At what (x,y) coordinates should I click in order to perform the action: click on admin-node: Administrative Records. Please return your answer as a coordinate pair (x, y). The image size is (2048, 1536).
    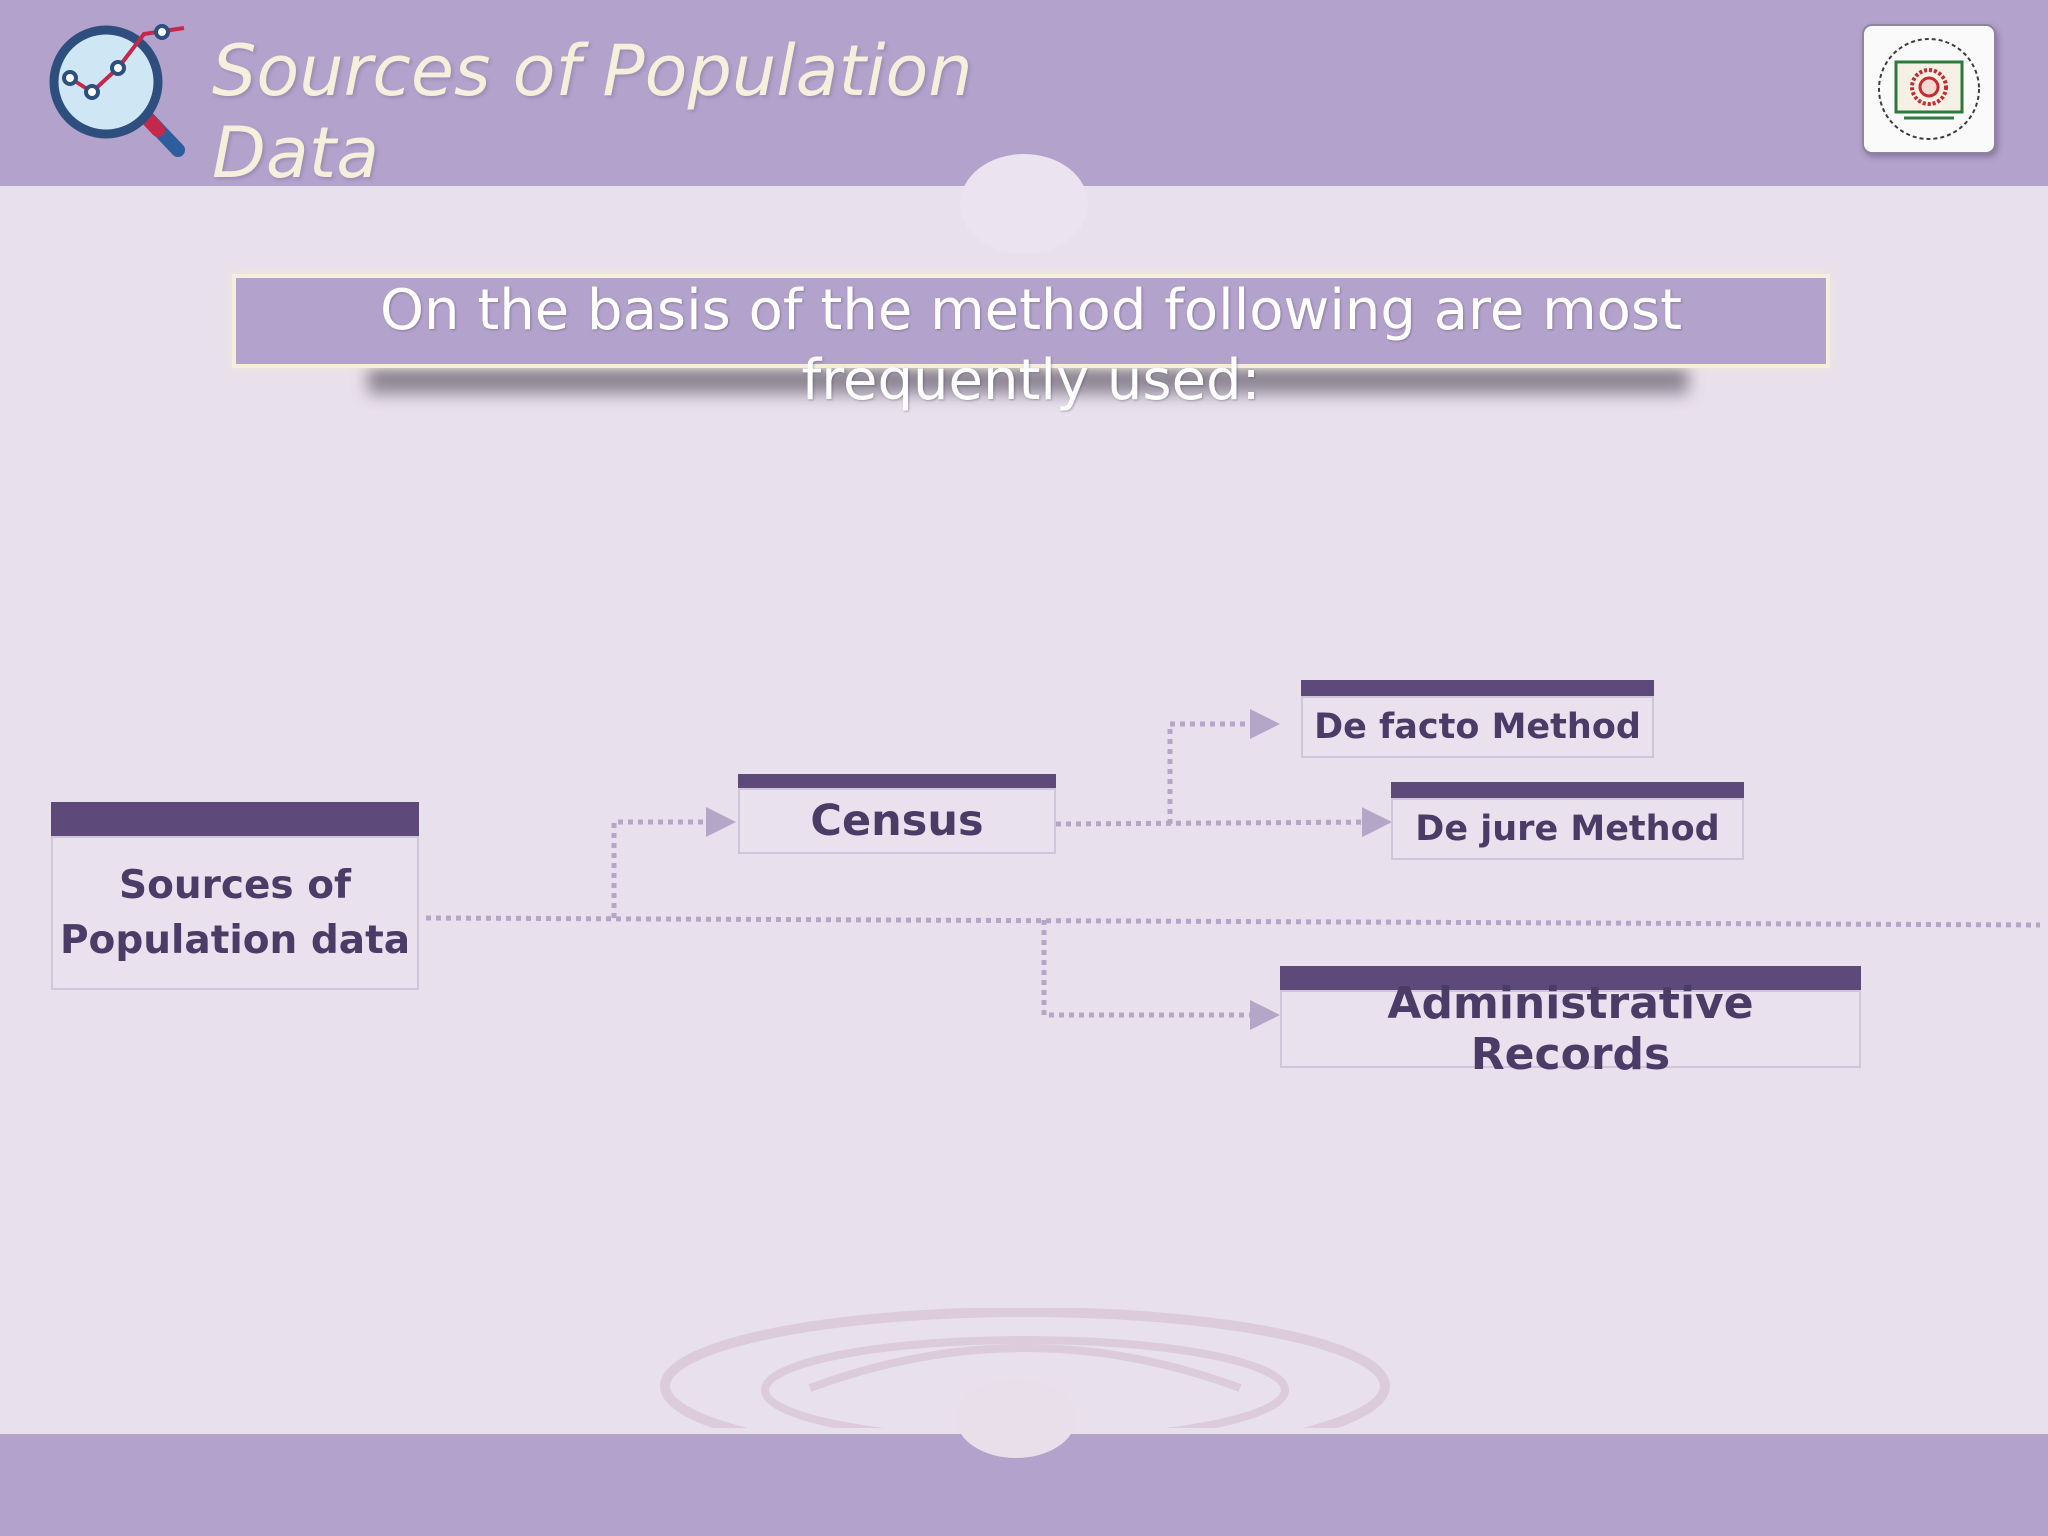
    Looking at the image, I should click on (1570, 1029).